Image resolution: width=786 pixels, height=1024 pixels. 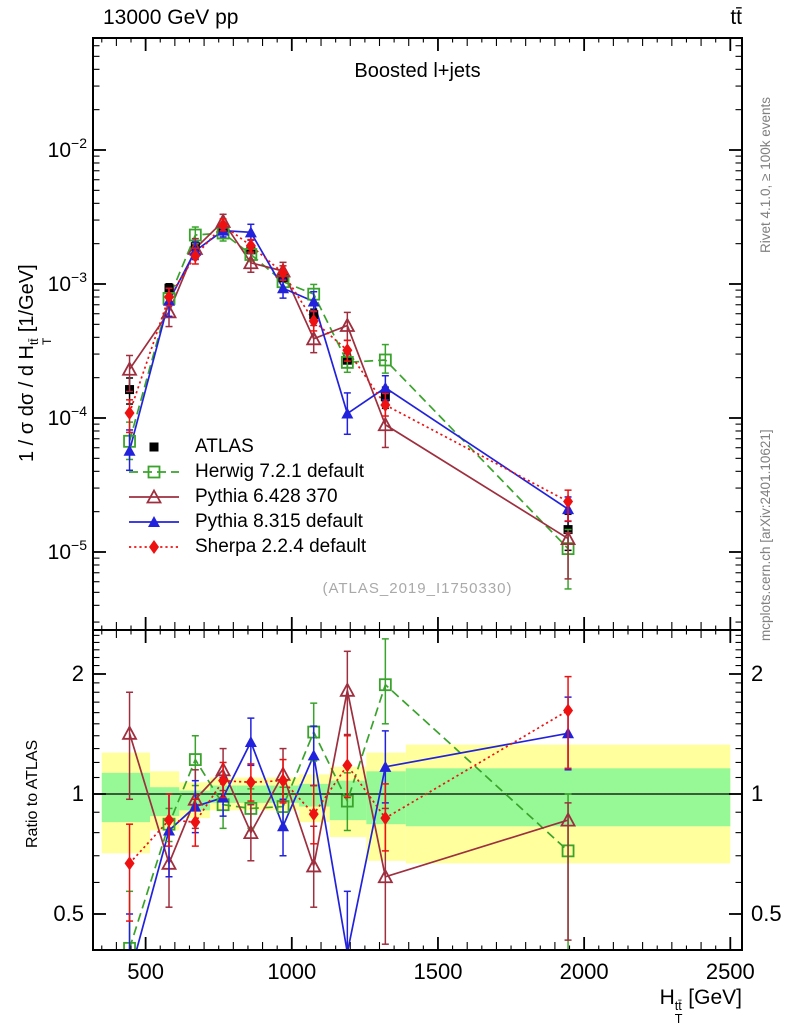 I want to click on legend-item-pythia6: Pythia 6.428 370, so click(x=246, y=496).